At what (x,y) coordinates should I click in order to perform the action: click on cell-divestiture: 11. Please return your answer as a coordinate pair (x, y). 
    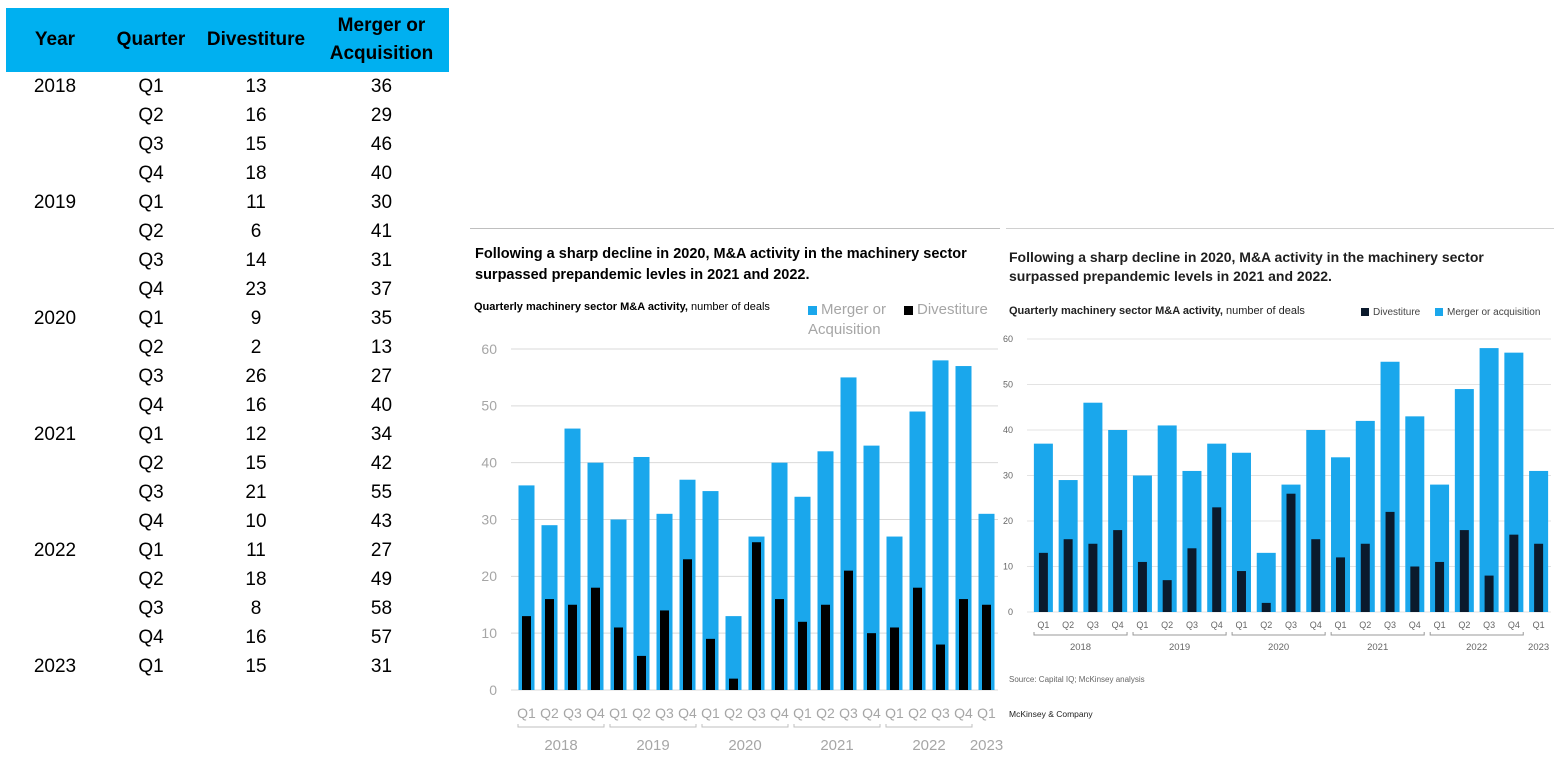
    Looking at the image, I should click on (256, 202).